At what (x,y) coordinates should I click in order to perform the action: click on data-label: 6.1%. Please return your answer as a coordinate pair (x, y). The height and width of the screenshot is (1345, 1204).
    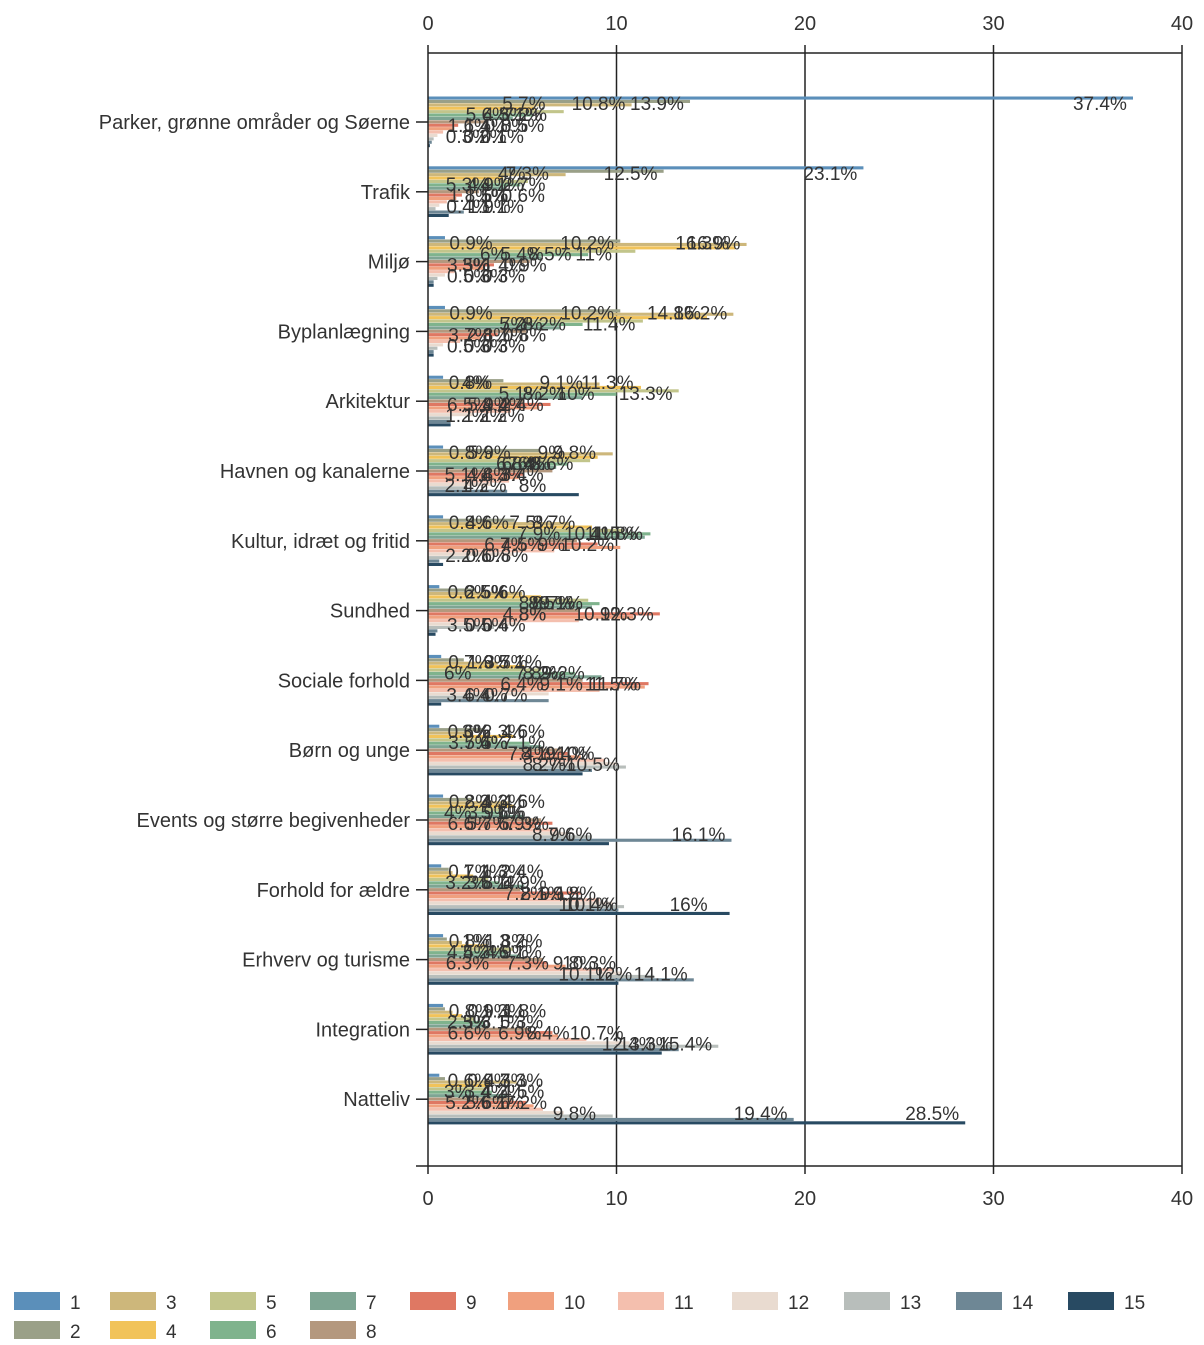
    Looking at the image, I should click on (520, 953).